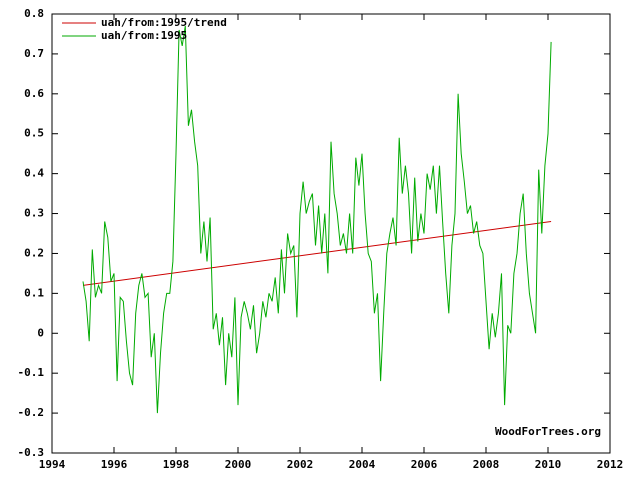 This screenshot has height=480, width=640. Describe the element at coordinates (144, 35) in the screenshot. I see `legend-label: uah/from:1995` at that location.